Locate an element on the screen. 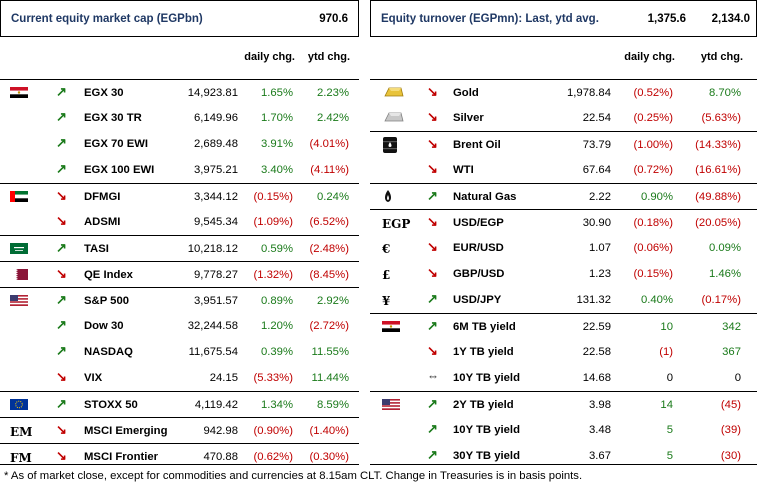 The width and height of the screenshot is (757, 489). daily-change-value: 3.91% is located at coordinates (276, 144).